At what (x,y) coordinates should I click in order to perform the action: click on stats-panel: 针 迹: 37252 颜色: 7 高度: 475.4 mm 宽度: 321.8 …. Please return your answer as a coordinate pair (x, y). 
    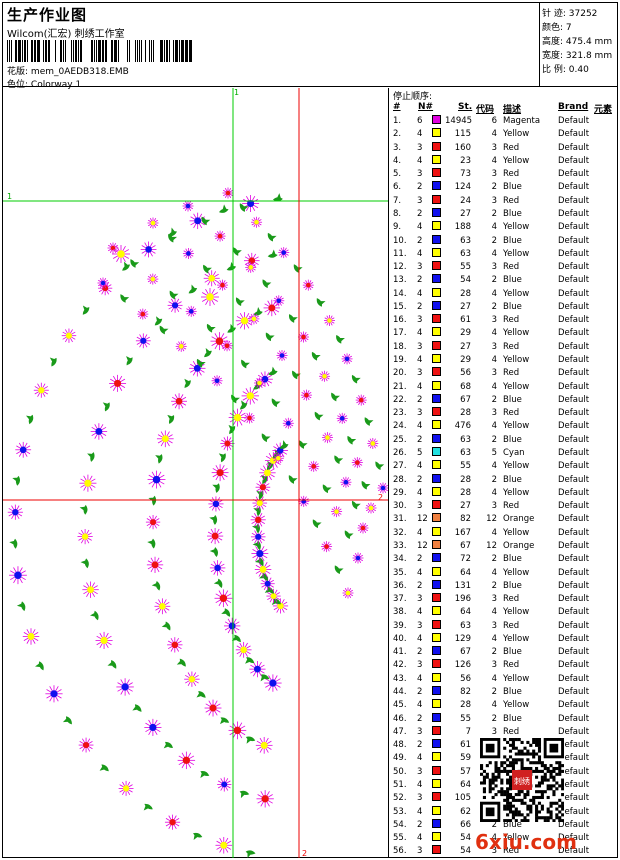
    Looking at the image, I should click on (578, 45).